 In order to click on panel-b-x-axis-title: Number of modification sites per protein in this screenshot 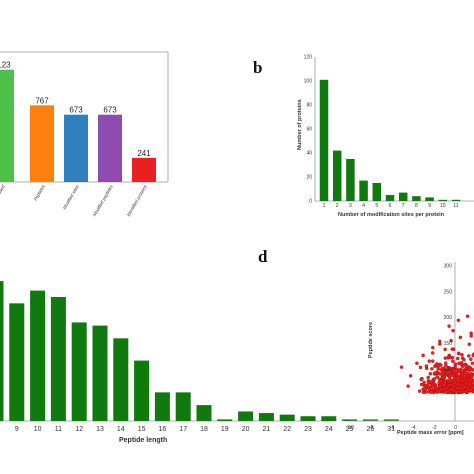, I will do `click(391, 215)`.